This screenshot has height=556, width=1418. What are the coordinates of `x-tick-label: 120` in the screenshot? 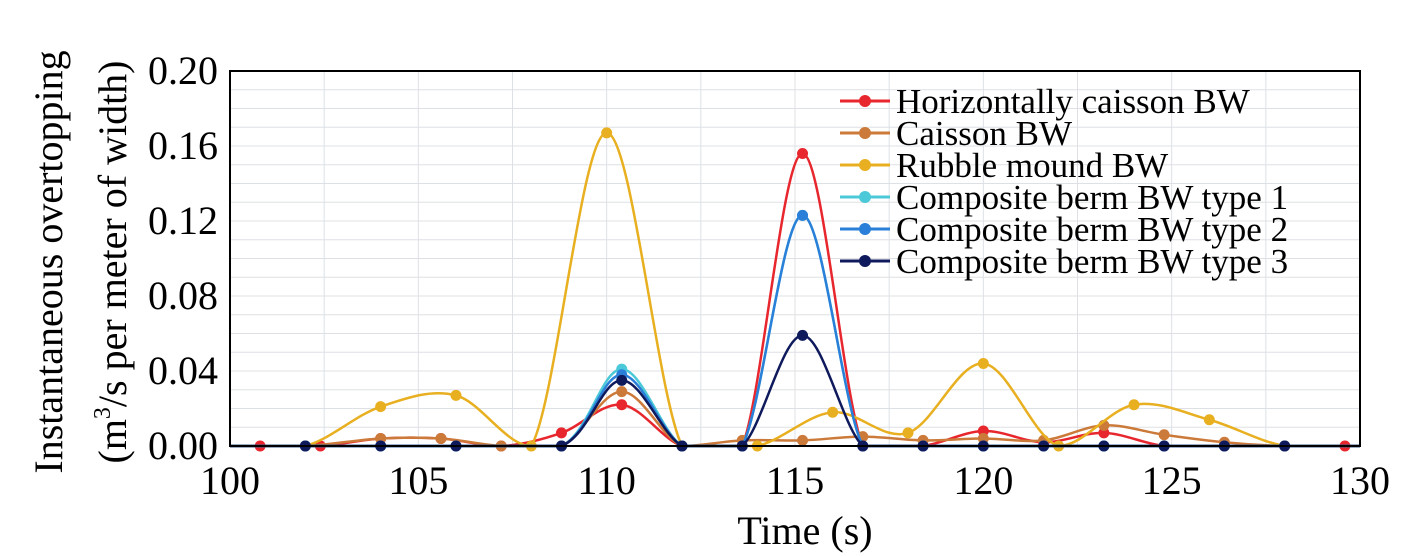 It's located at (983, 480).